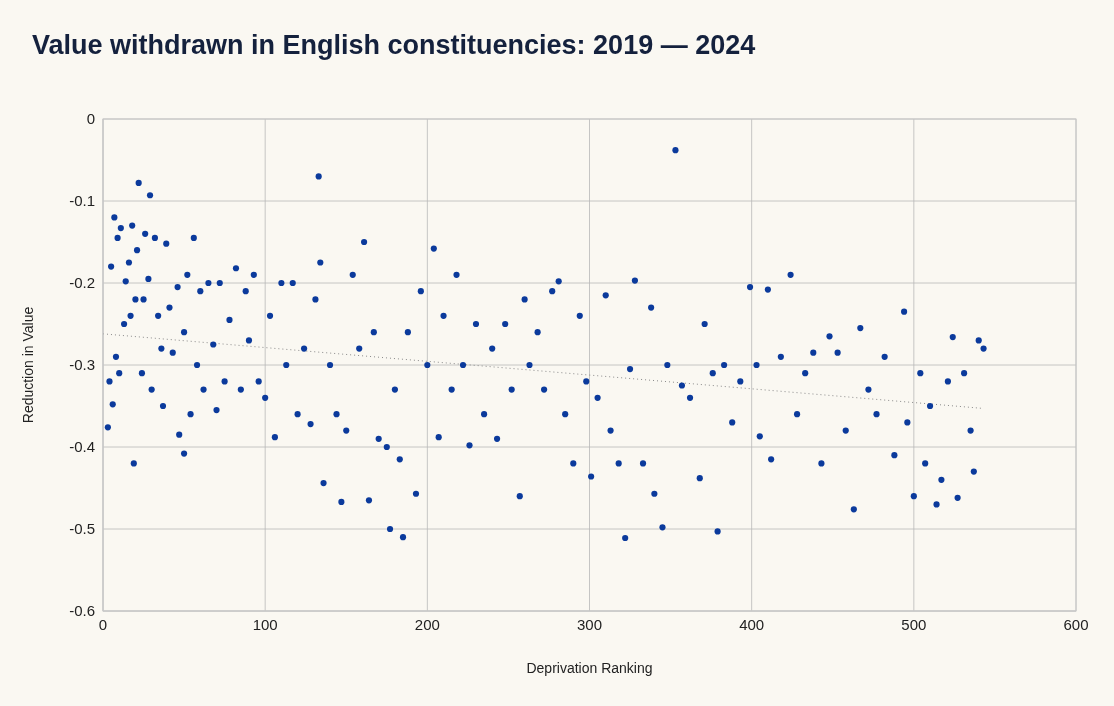 The height and width of the screenshot is (706, 1114). What do you see at coordinates (752, 624) in the screenshot?
I see `x-tick-label: 400` at bounding box center [752, 624].